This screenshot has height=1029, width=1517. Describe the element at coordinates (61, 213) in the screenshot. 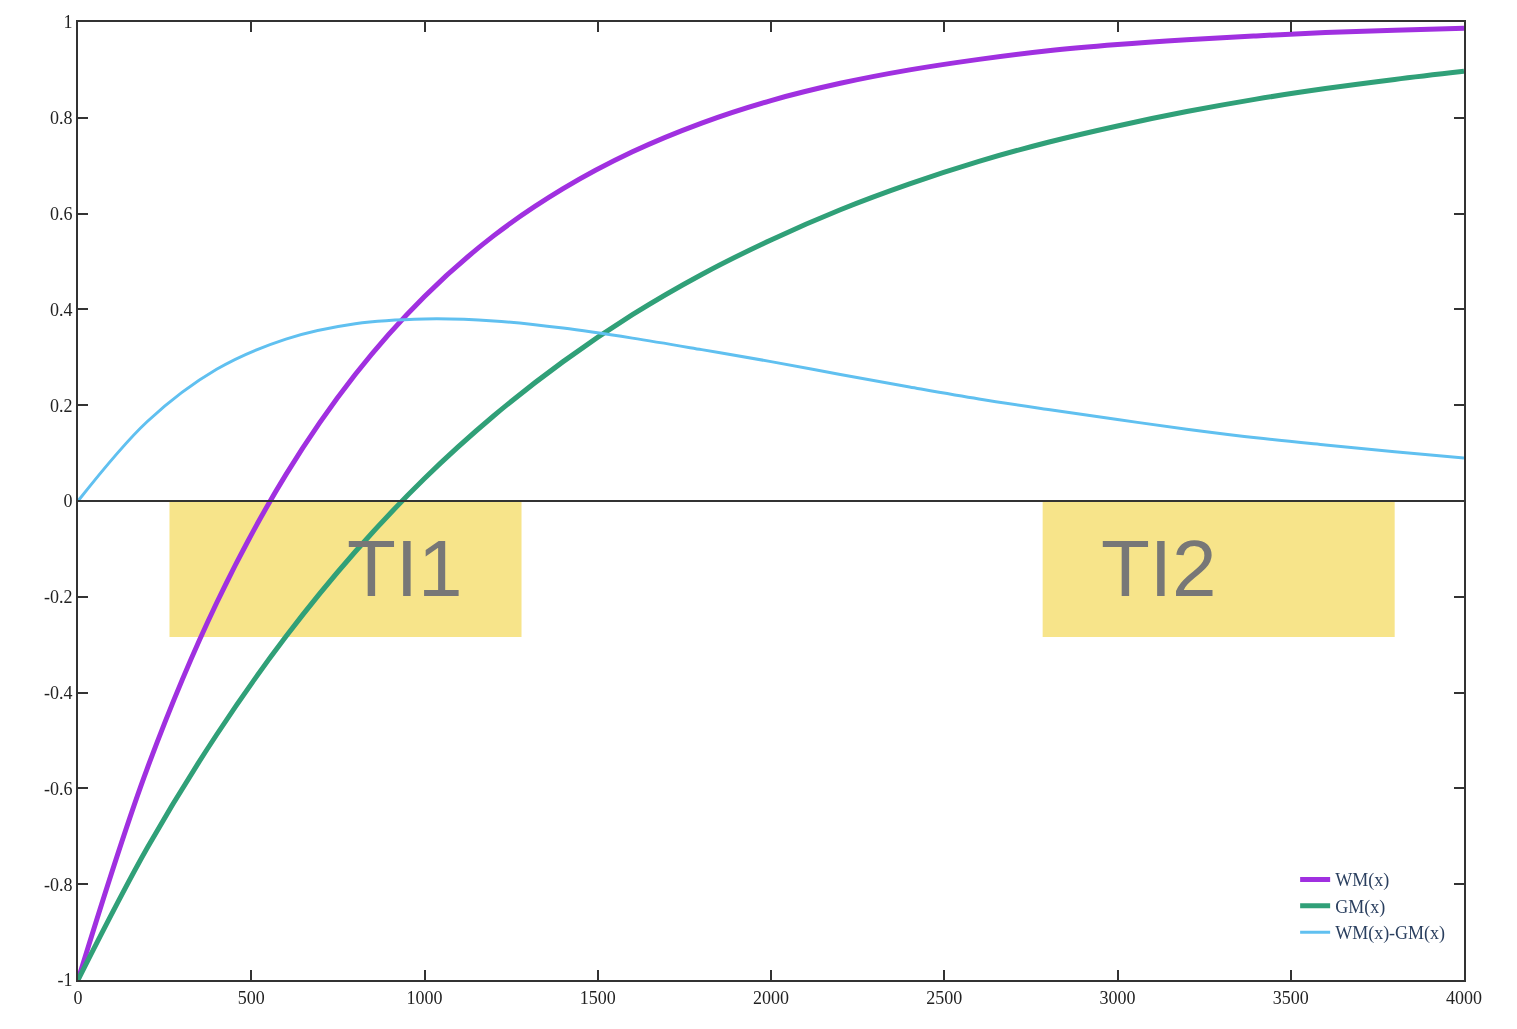

I see `y-tick-label: 0.6` at that location.